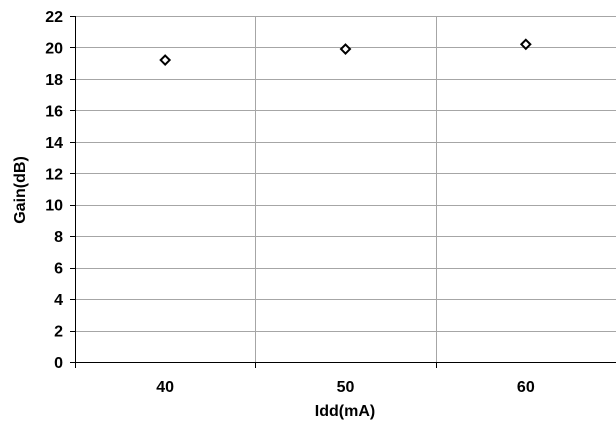 The height and width of the screenshot is (426, 616). What do you see at coordinates (54, 17) in the screenshot?
I see `y-tick-label: 22` at bounding box center [54, 17].